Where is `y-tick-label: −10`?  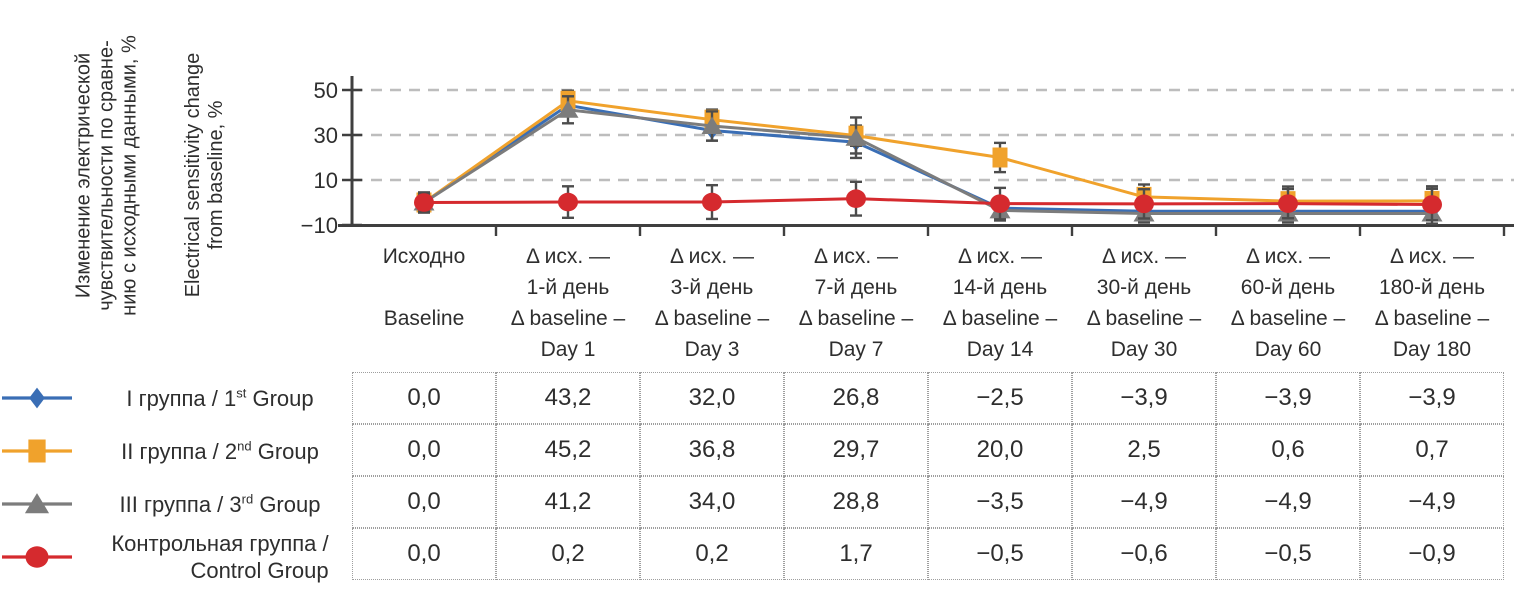
y-tick-label: −10 is located at coordinates (319, 225).